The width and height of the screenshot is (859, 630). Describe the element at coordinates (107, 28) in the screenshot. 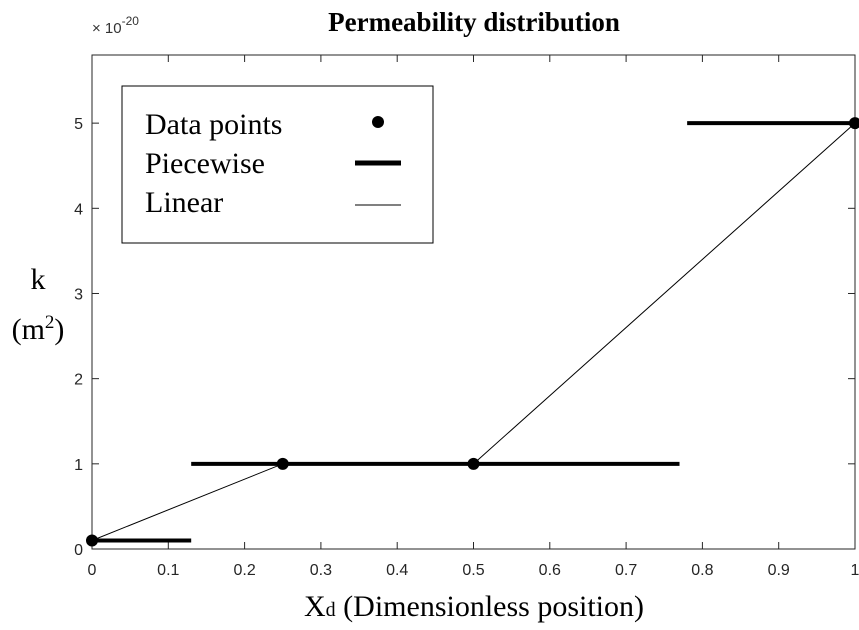

I see `y-exponent-prefix: × 10` at that location.